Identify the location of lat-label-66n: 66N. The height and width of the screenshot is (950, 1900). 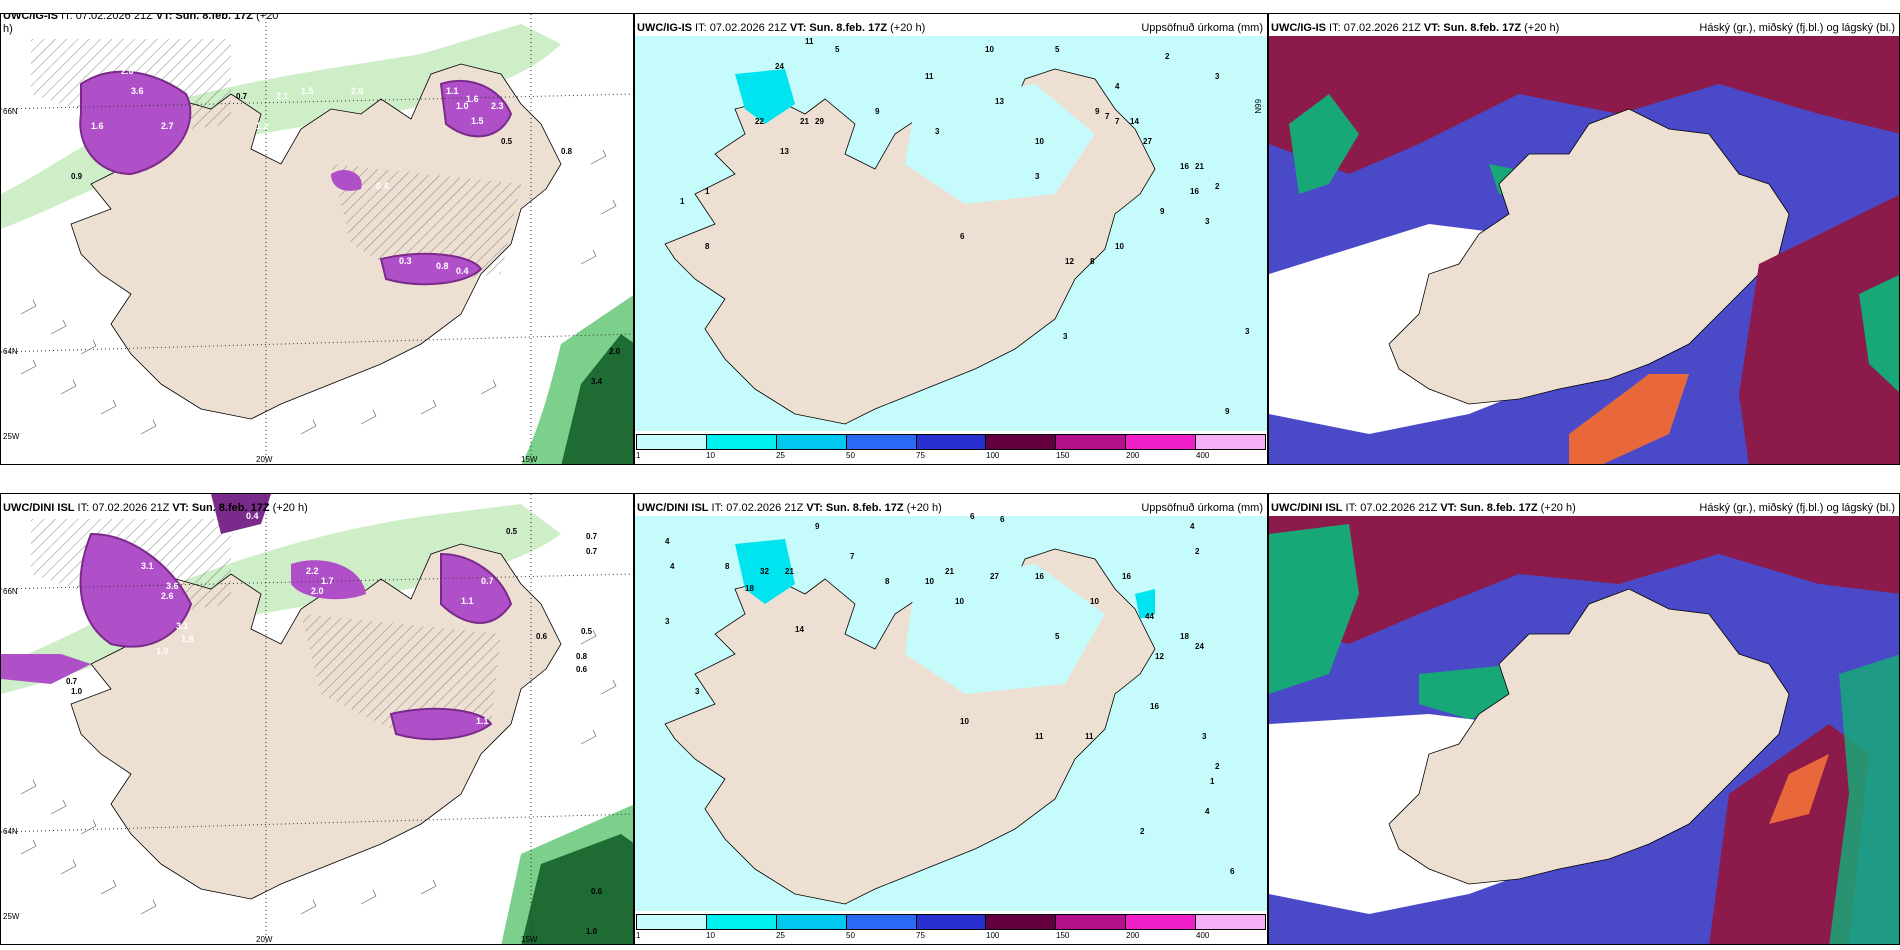
(1257, 106).